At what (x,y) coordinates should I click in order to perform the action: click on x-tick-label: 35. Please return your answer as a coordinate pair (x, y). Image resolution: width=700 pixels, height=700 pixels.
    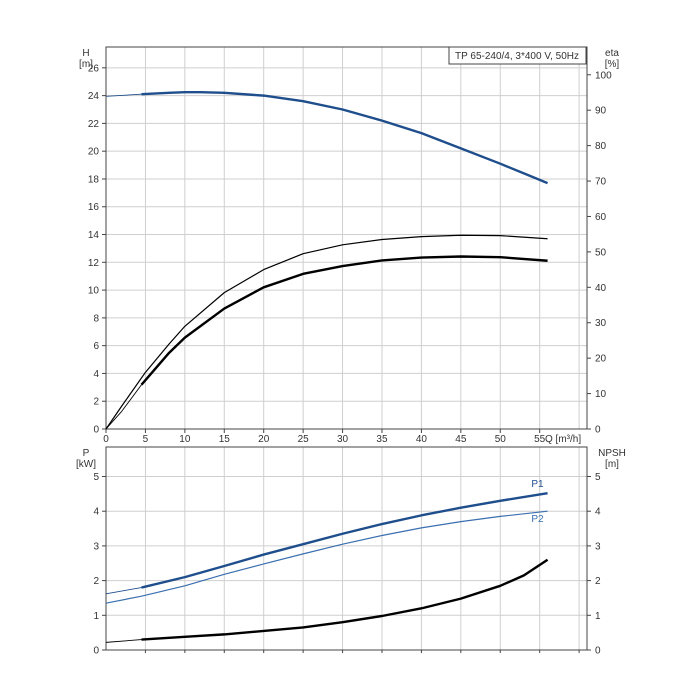
    Looking at the image, I should click on (382, 439).